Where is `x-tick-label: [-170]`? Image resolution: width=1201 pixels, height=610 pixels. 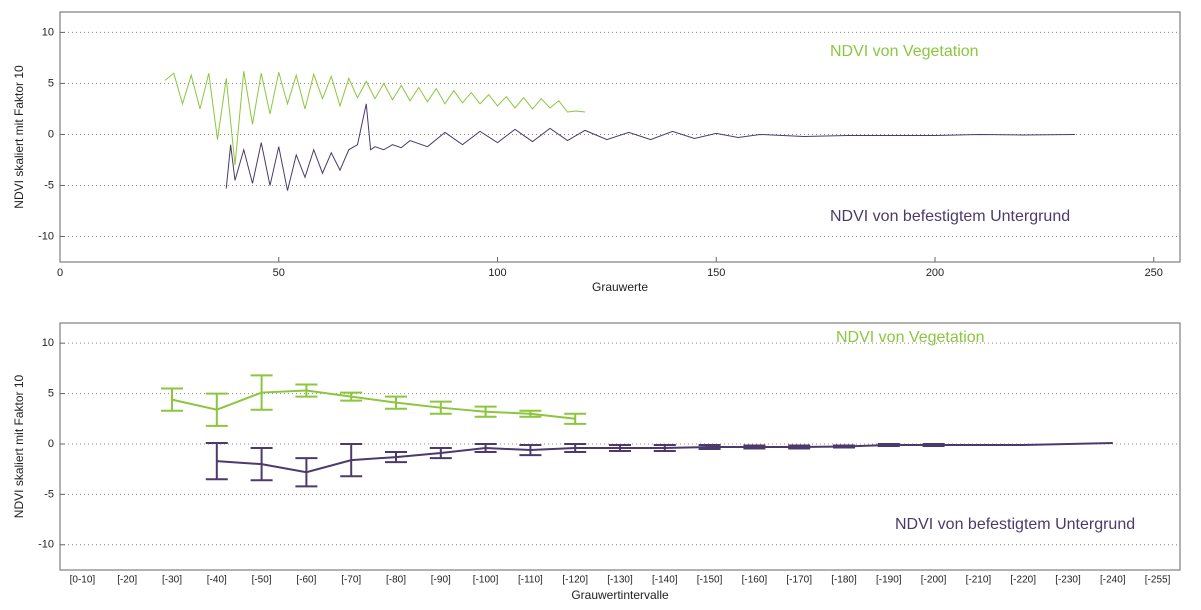 x-tick-label: [-170] is located at coordinates (799, 580).